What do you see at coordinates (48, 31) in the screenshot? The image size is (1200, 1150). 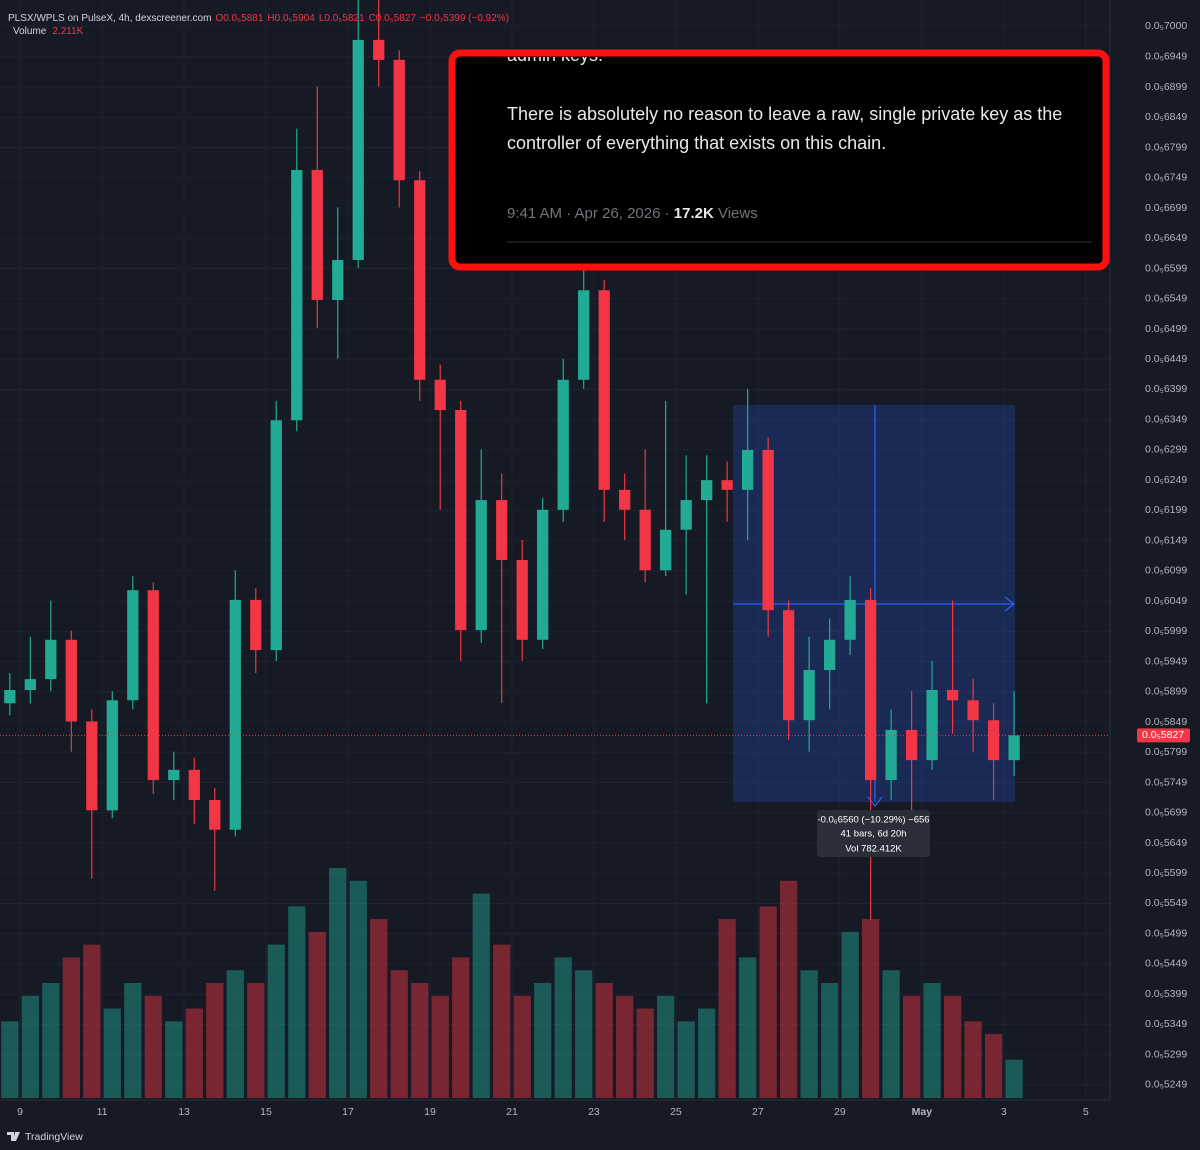 I see `volume-legend: Volume 2.211K` at bounding box center [48, 31].